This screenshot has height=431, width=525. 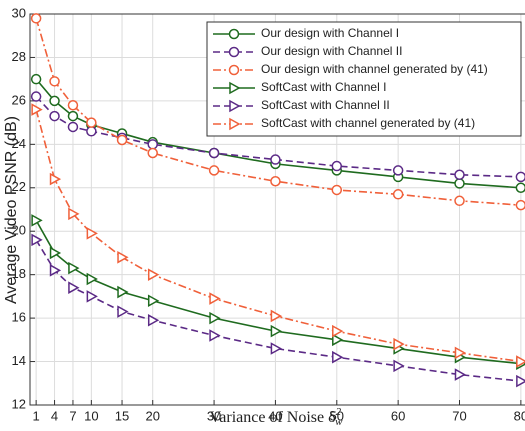 I want to click on x-tick-label: 40, so click(x=275, y=415).